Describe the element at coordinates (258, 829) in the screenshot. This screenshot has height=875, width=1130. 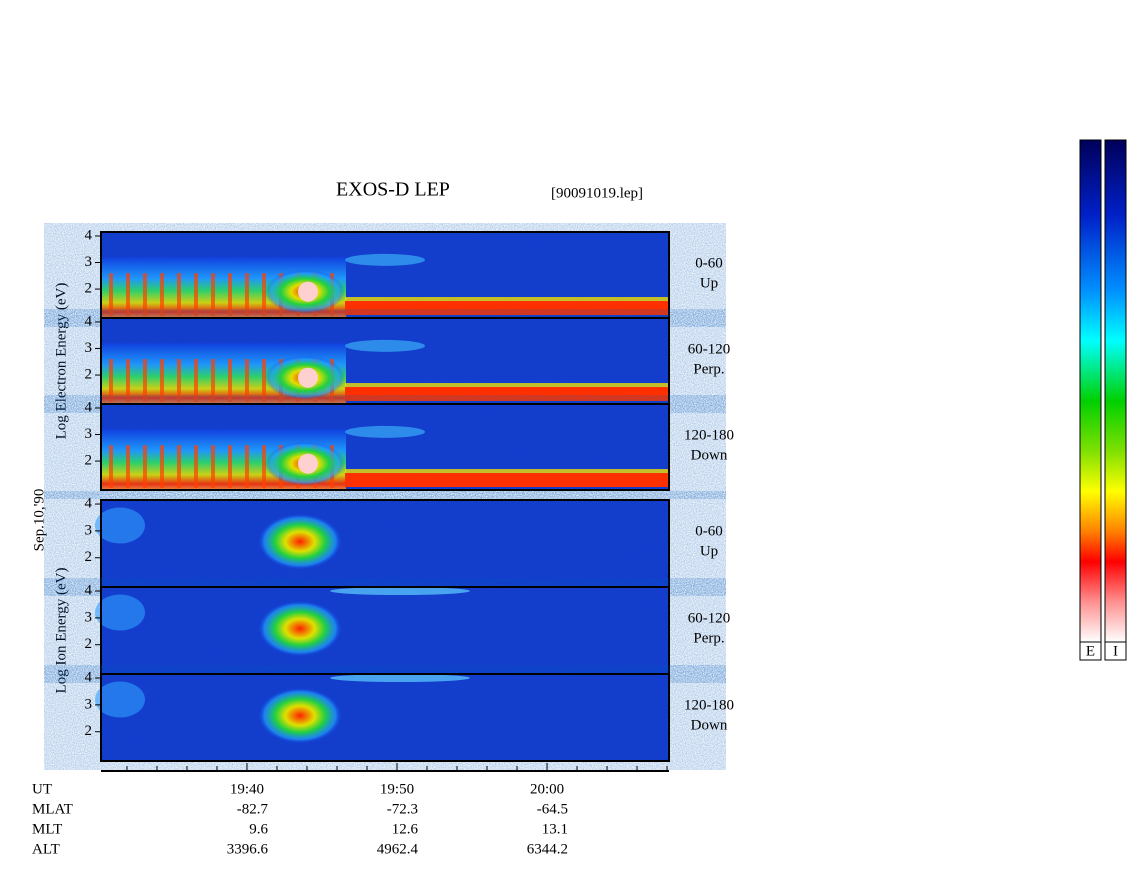
I see `orbit-value: 9.6` at that location.